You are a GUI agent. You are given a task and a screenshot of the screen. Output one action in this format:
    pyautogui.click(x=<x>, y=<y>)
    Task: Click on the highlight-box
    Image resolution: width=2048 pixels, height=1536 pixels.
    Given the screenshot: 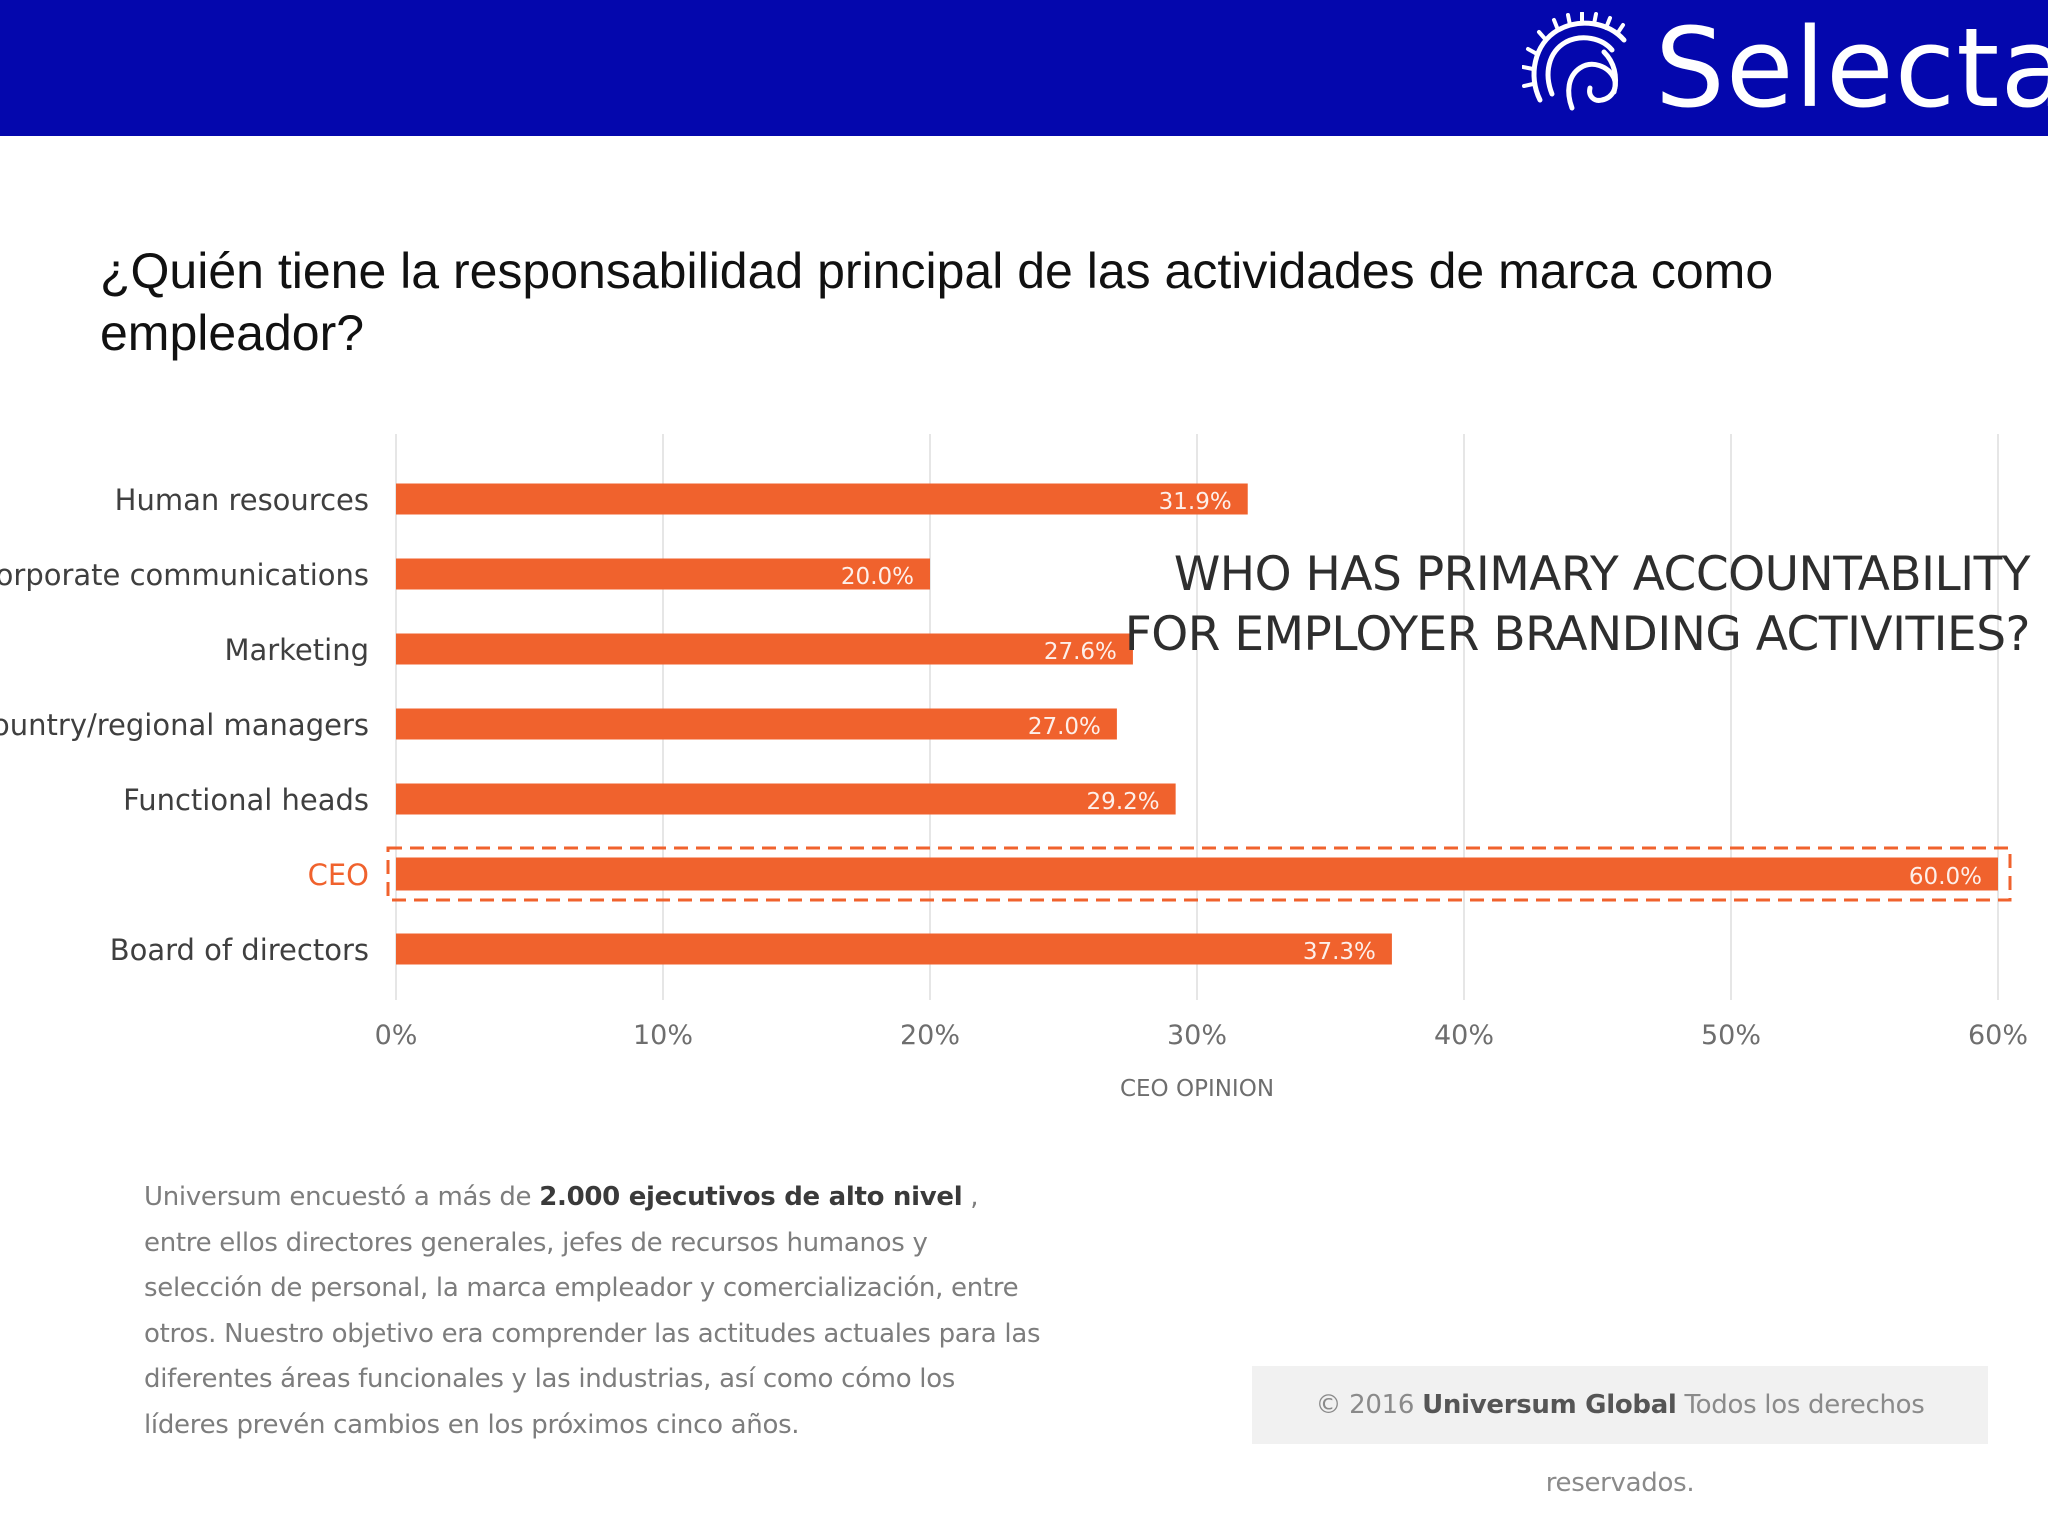 What is the action you would take?
    pyautogui.click(x=1199, y=874)
    